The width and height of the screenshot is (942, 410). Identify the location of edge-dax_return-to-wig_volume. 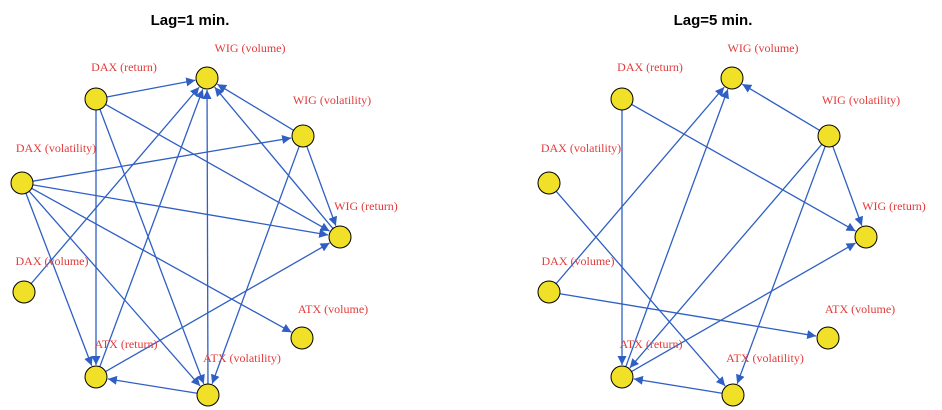
(151, 87).